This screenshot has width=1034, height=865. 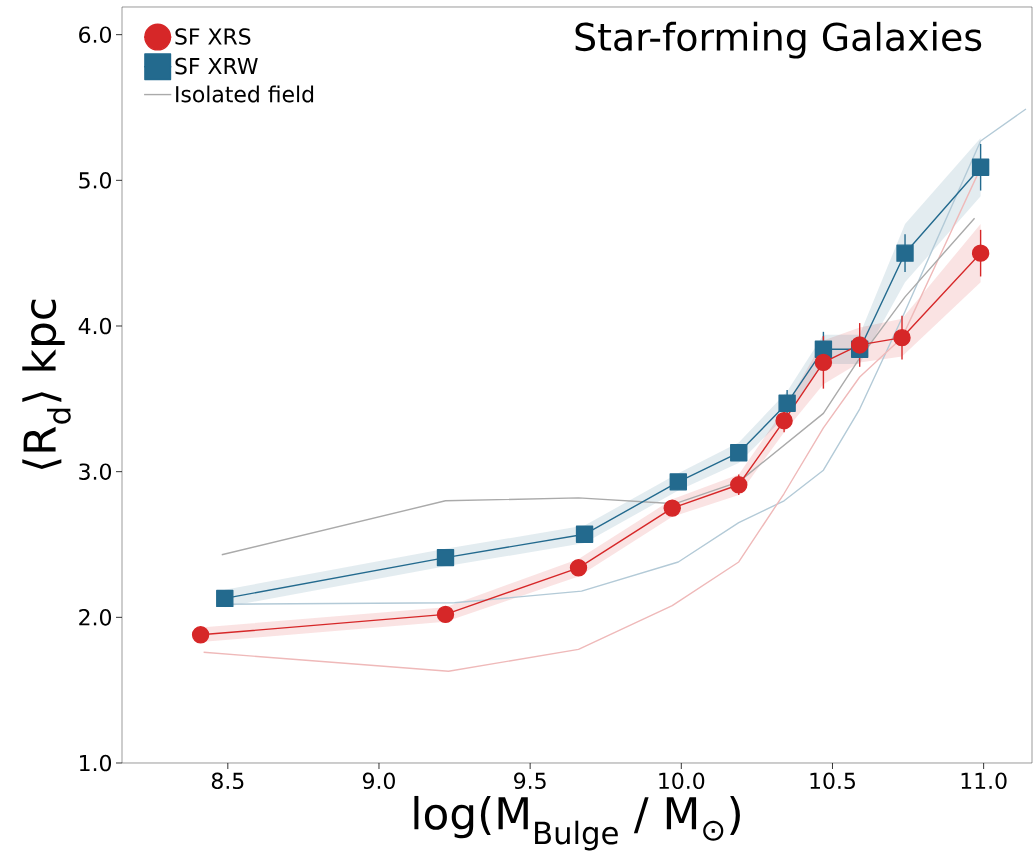 What do you see at coordinates (95, 326) in the screenshot?
I see `y-tick-label: 4.0` at bounding box center [95, 326].